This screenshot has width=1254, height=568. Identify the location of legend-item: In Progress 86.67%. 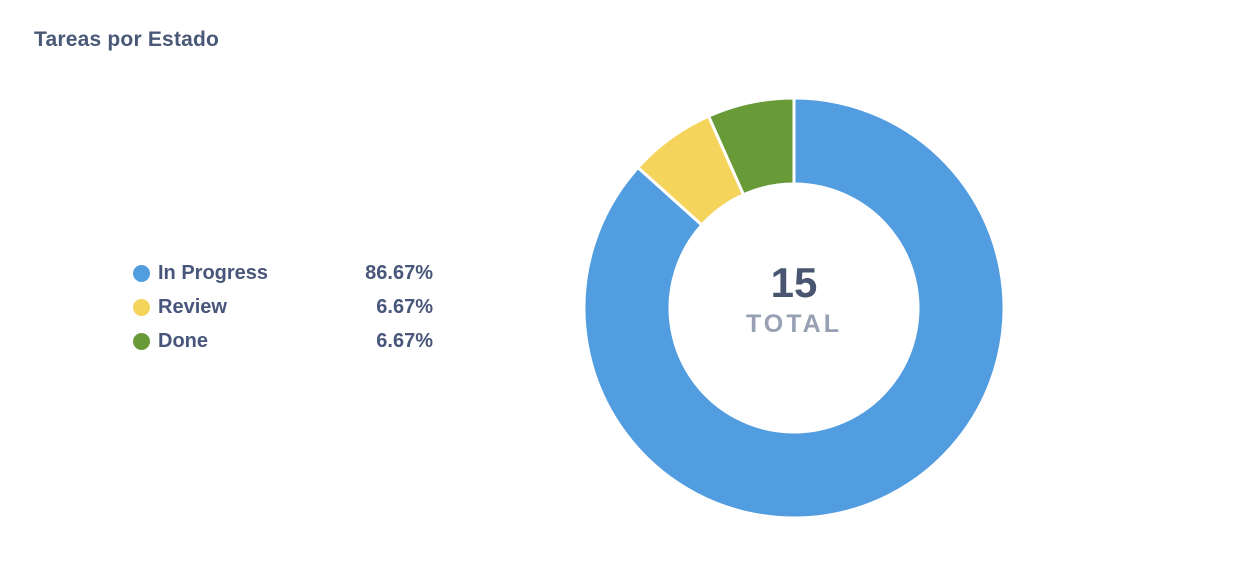
(283, 273).